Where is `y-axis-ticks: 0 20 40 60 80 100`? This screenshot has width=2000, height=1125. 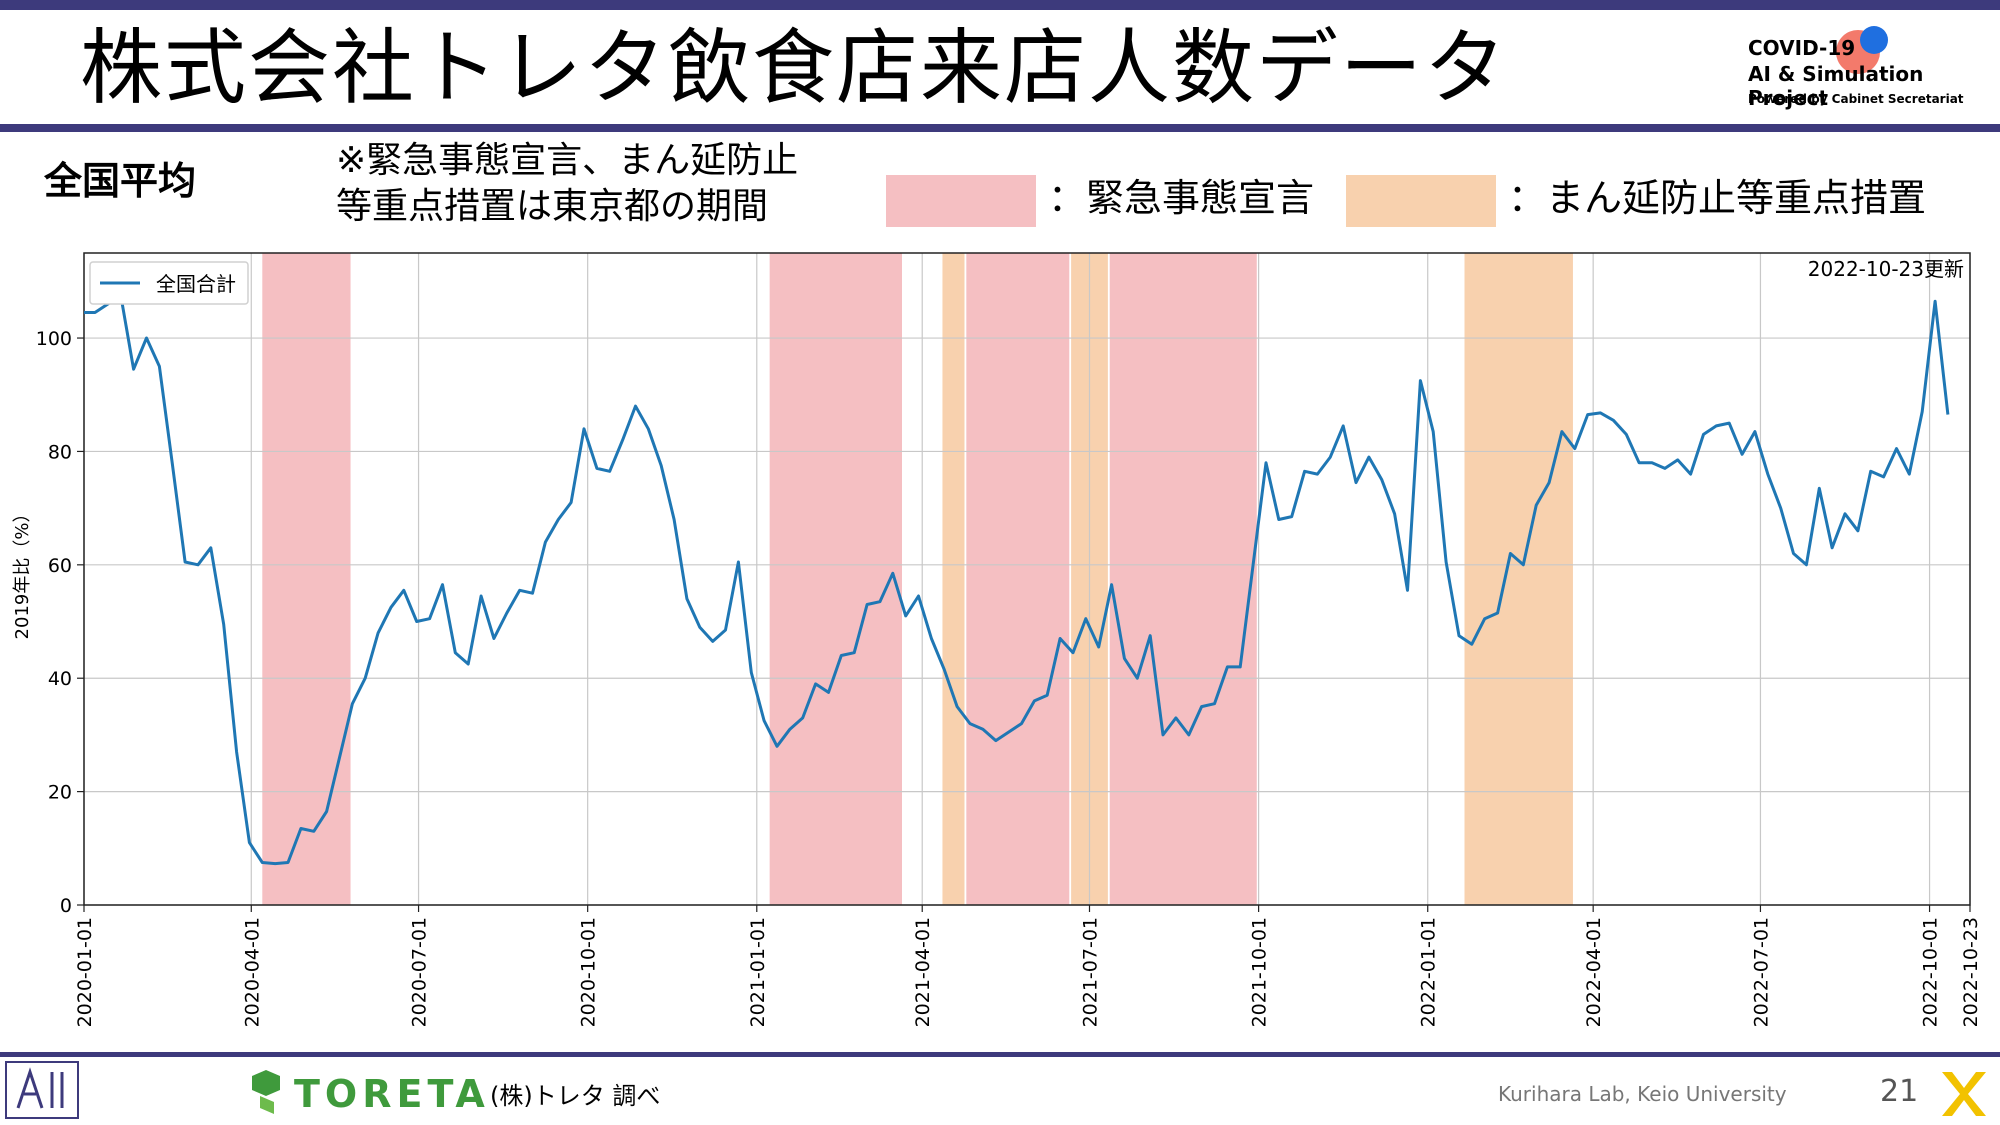
y-axis-ticks: 0 20 40 60 80 100 is located at coordinates (60, 622).